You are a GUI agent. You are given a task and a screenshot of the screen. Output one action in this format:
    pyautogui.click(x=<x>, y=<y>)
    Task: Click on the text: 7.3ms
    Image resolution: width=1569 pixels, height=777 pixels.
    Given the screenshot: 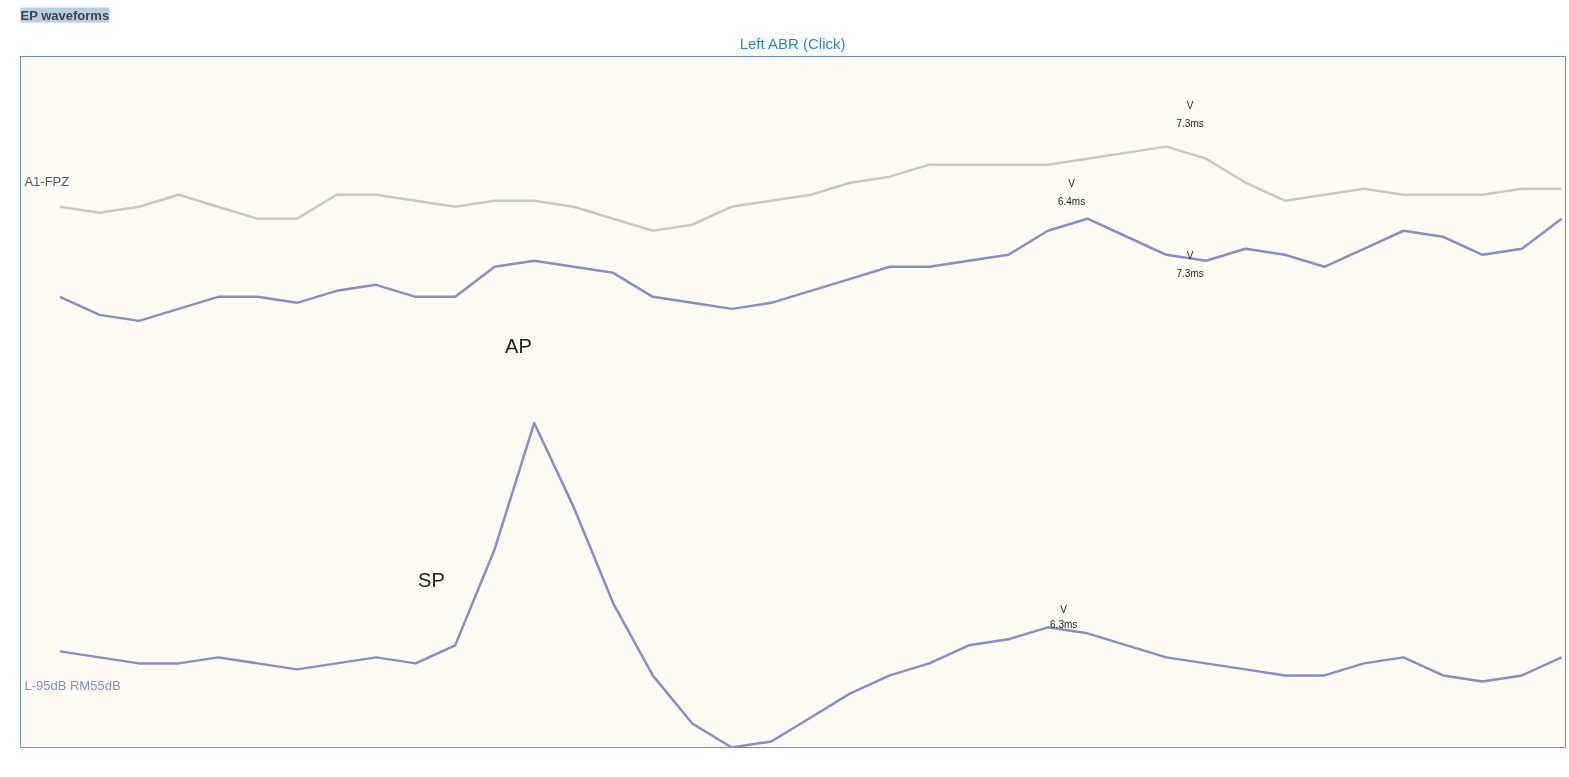 What is the action you would take?
    pyautogui.click(x=1190, y=123)
    